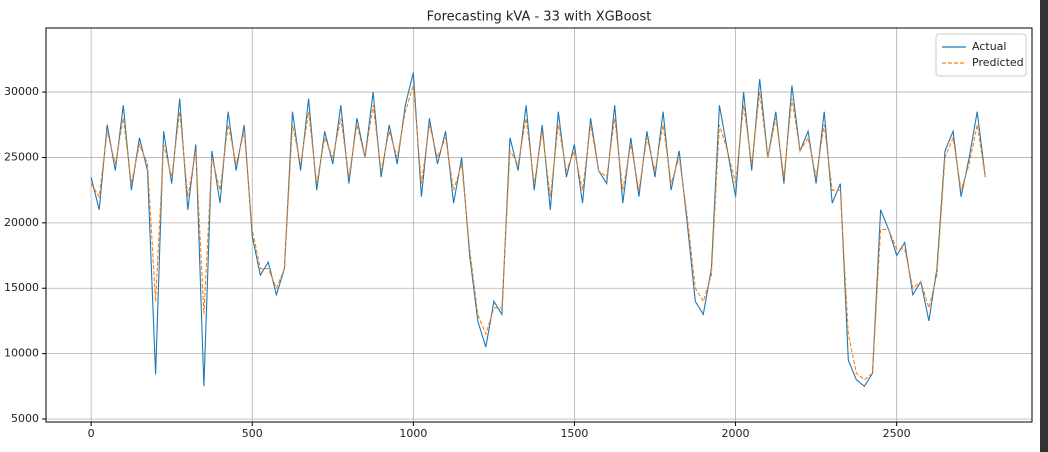 The image size is (1048, 452). Describe the element at coordinates (21, 156) in the screenshot. I see `y-tick-label: 25000` at that location.